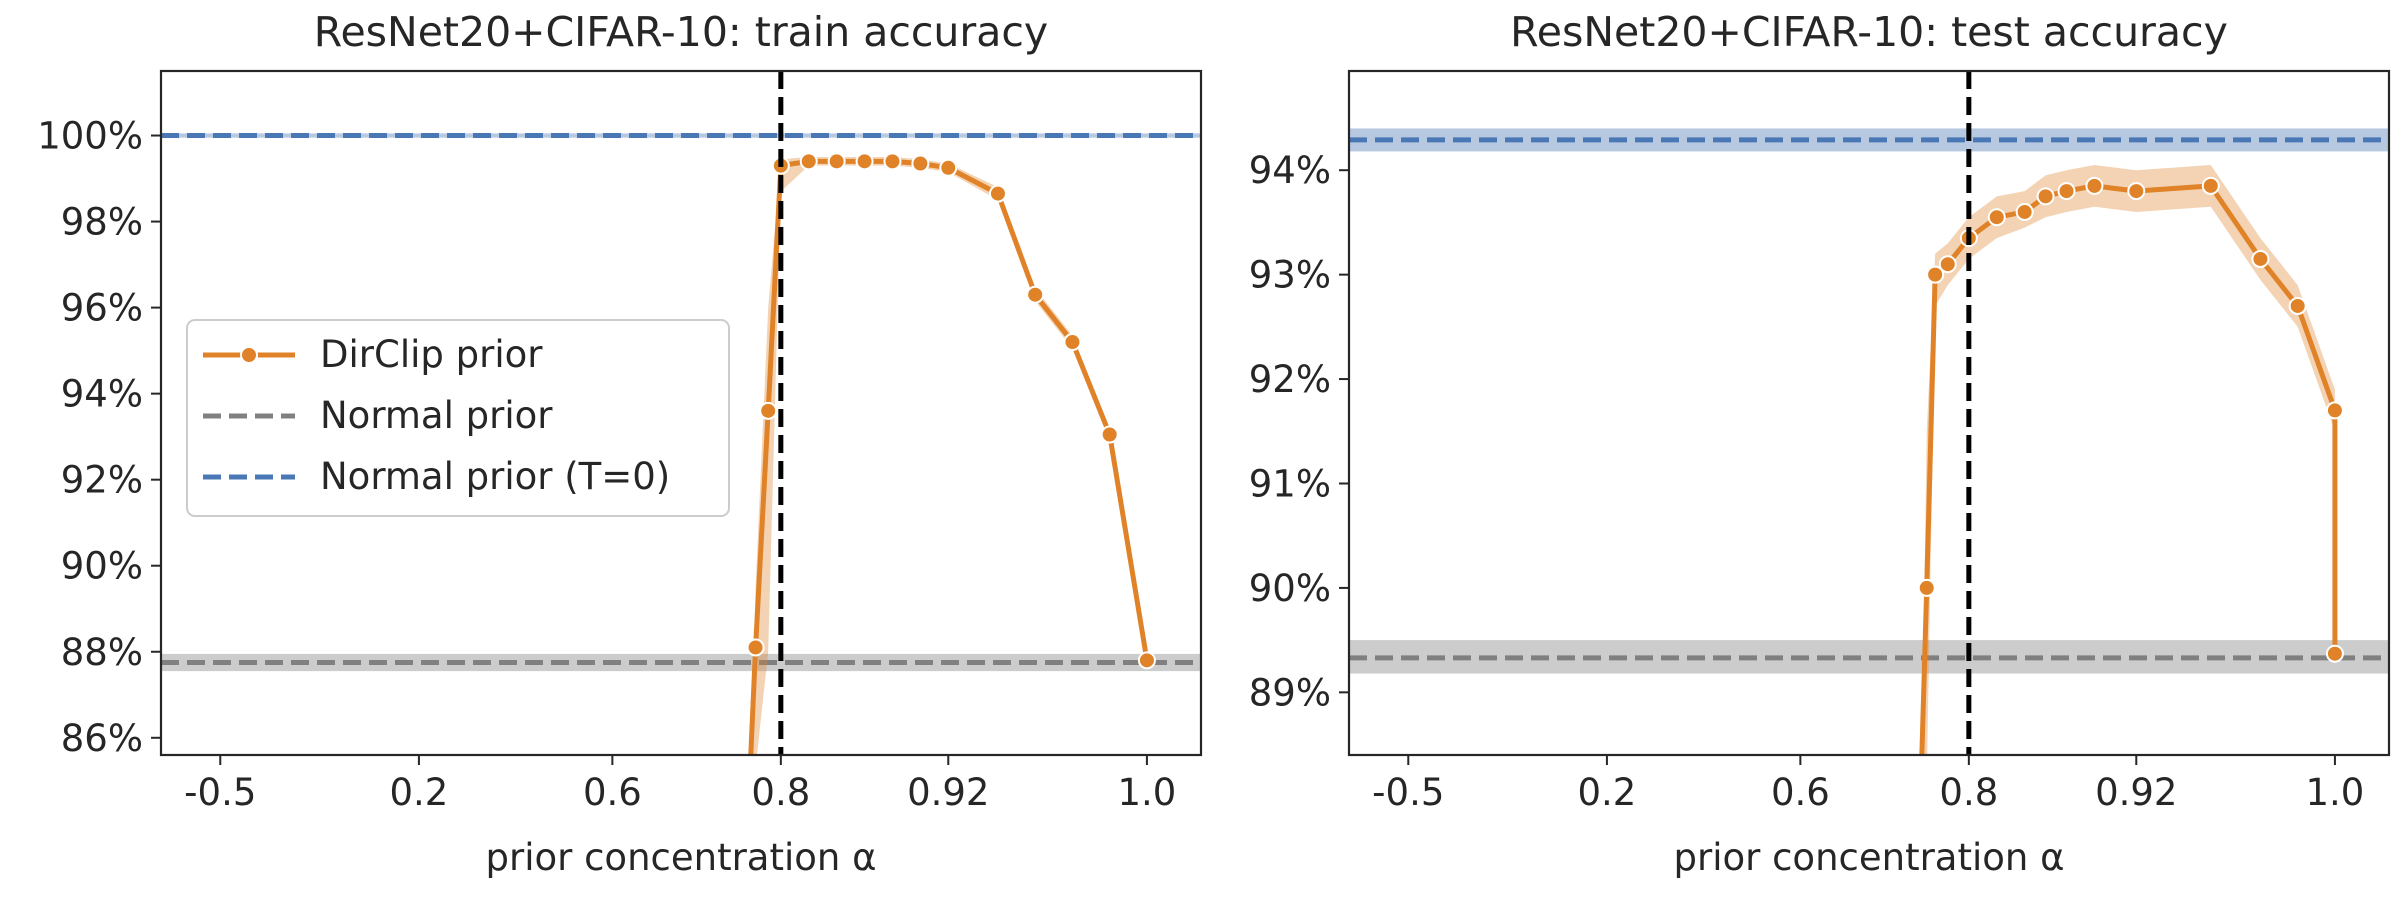  I want to click on legend-label-normal: Normal prior, so click(436, 415).